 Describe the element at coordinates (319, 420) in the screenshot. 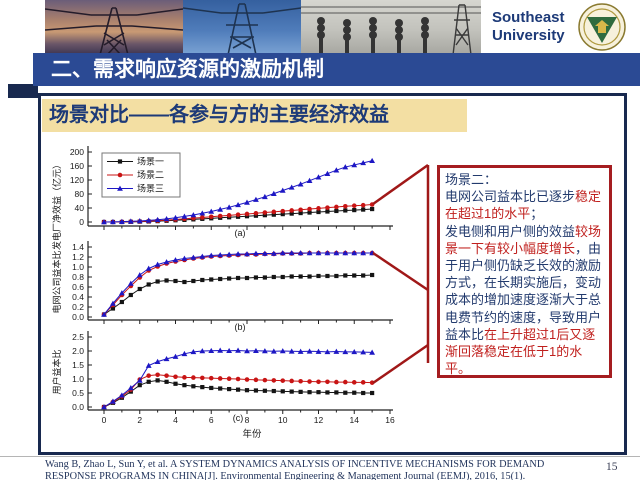

I see `svg-text: 12` at that location.